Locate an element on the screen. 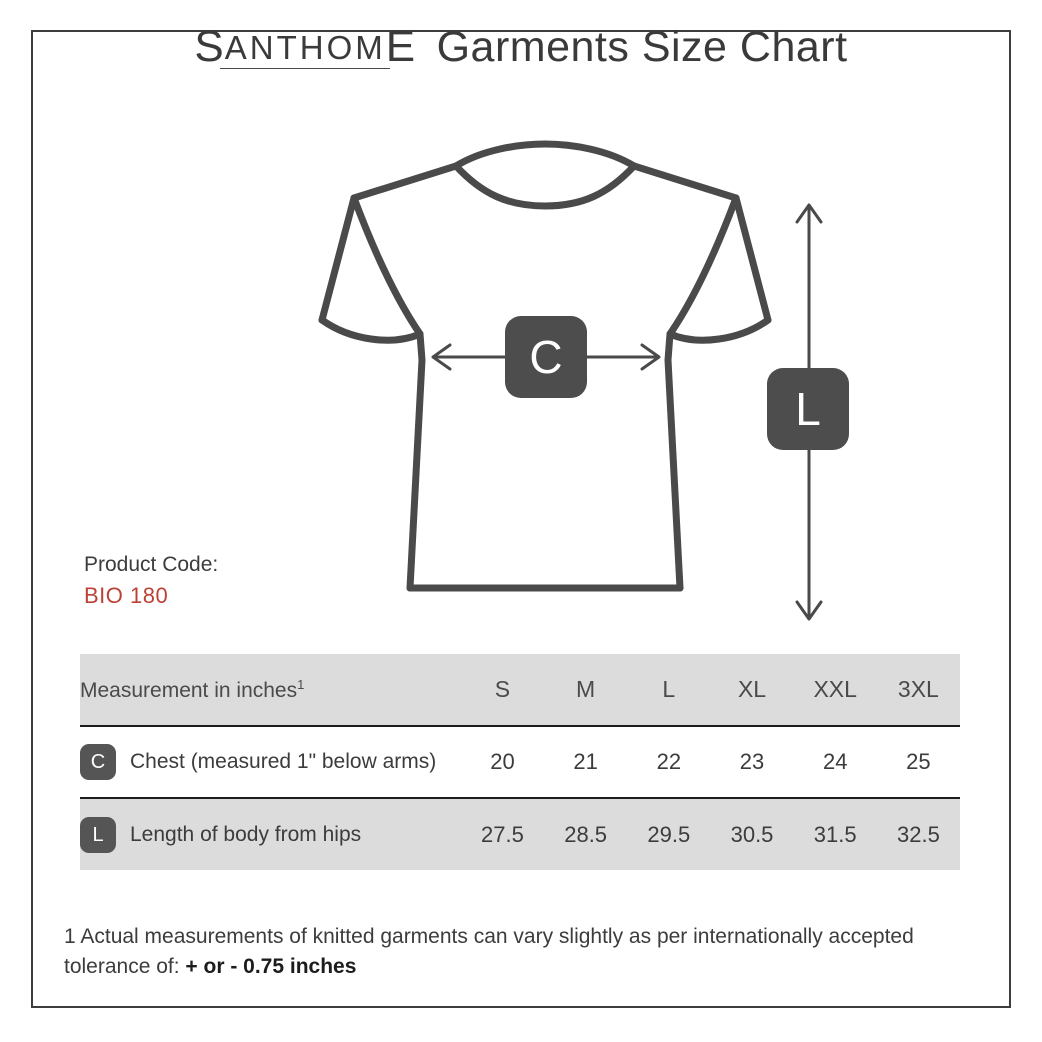 Image resolution: width=1042 pixels, height=1042 pixels. chest-value-s: 20 is located at coordinates (502, 762).